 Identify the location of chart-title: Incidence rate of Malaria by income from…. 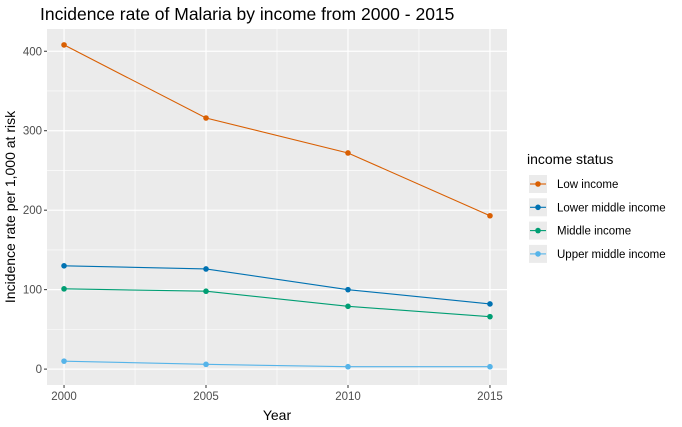
(247, 14).